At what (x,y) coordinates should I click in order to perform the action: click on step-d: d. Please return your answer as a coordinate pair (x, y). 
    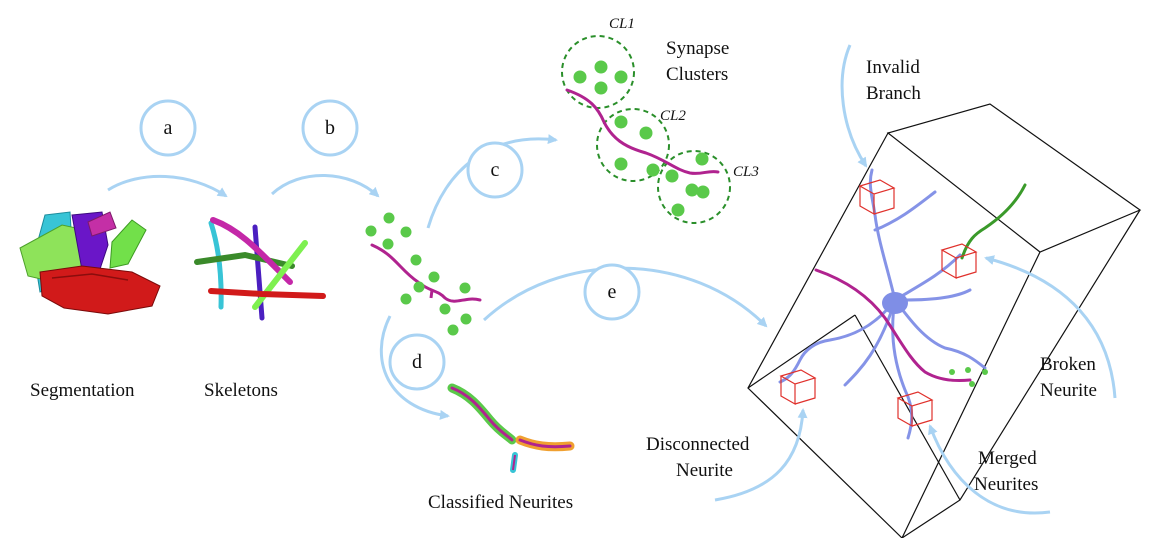
    Looking at the image, I should click on (417, 362).